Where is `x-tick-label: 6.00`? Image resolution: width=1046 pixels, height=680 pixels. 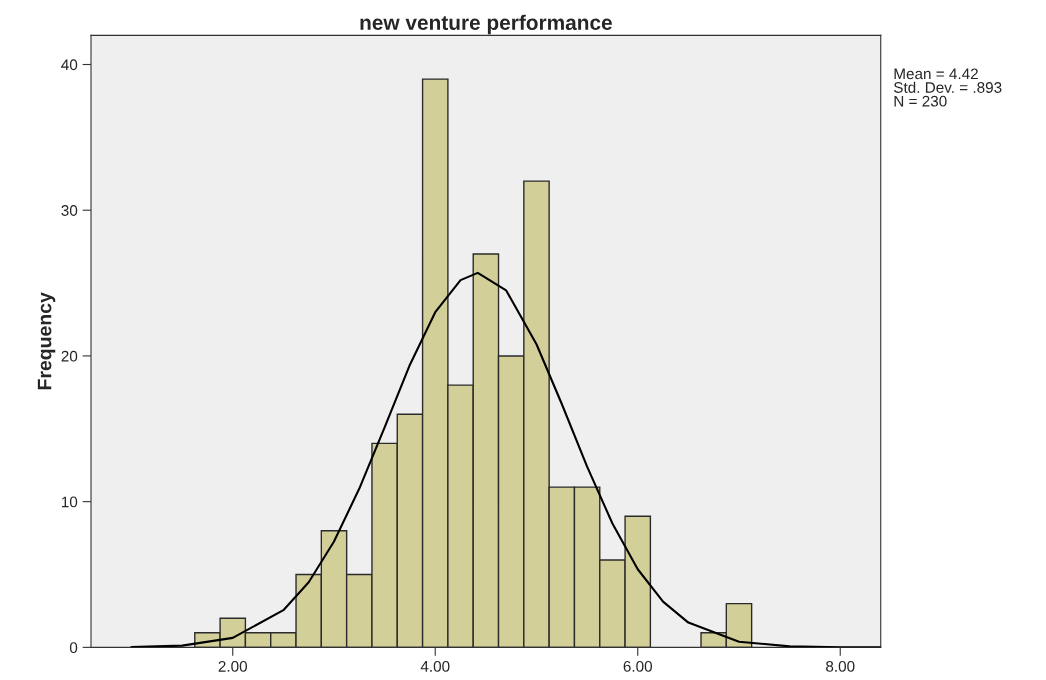
x-tick-label: 6.00 is located at coordinates (638, 666).